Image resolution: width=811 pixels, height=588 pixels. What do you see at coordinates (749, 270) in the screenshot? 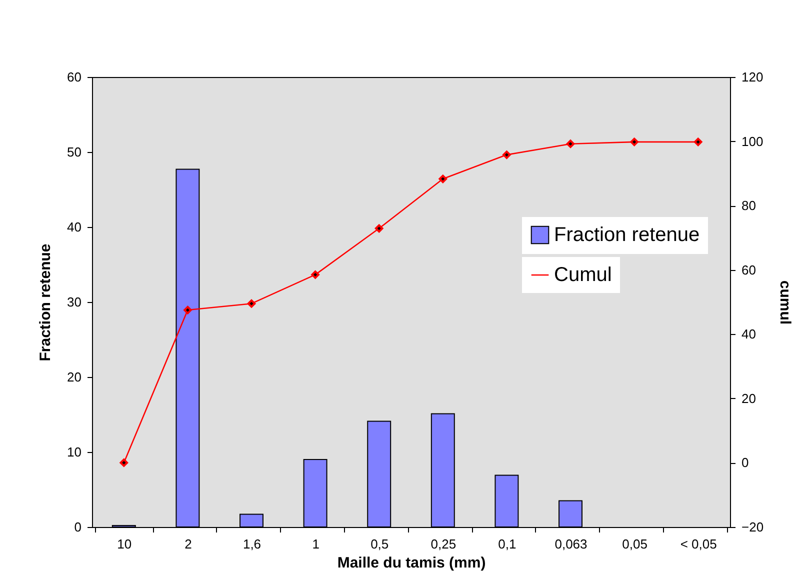
I see `y2-tick-label: 60` at bounding box center [749, 270].